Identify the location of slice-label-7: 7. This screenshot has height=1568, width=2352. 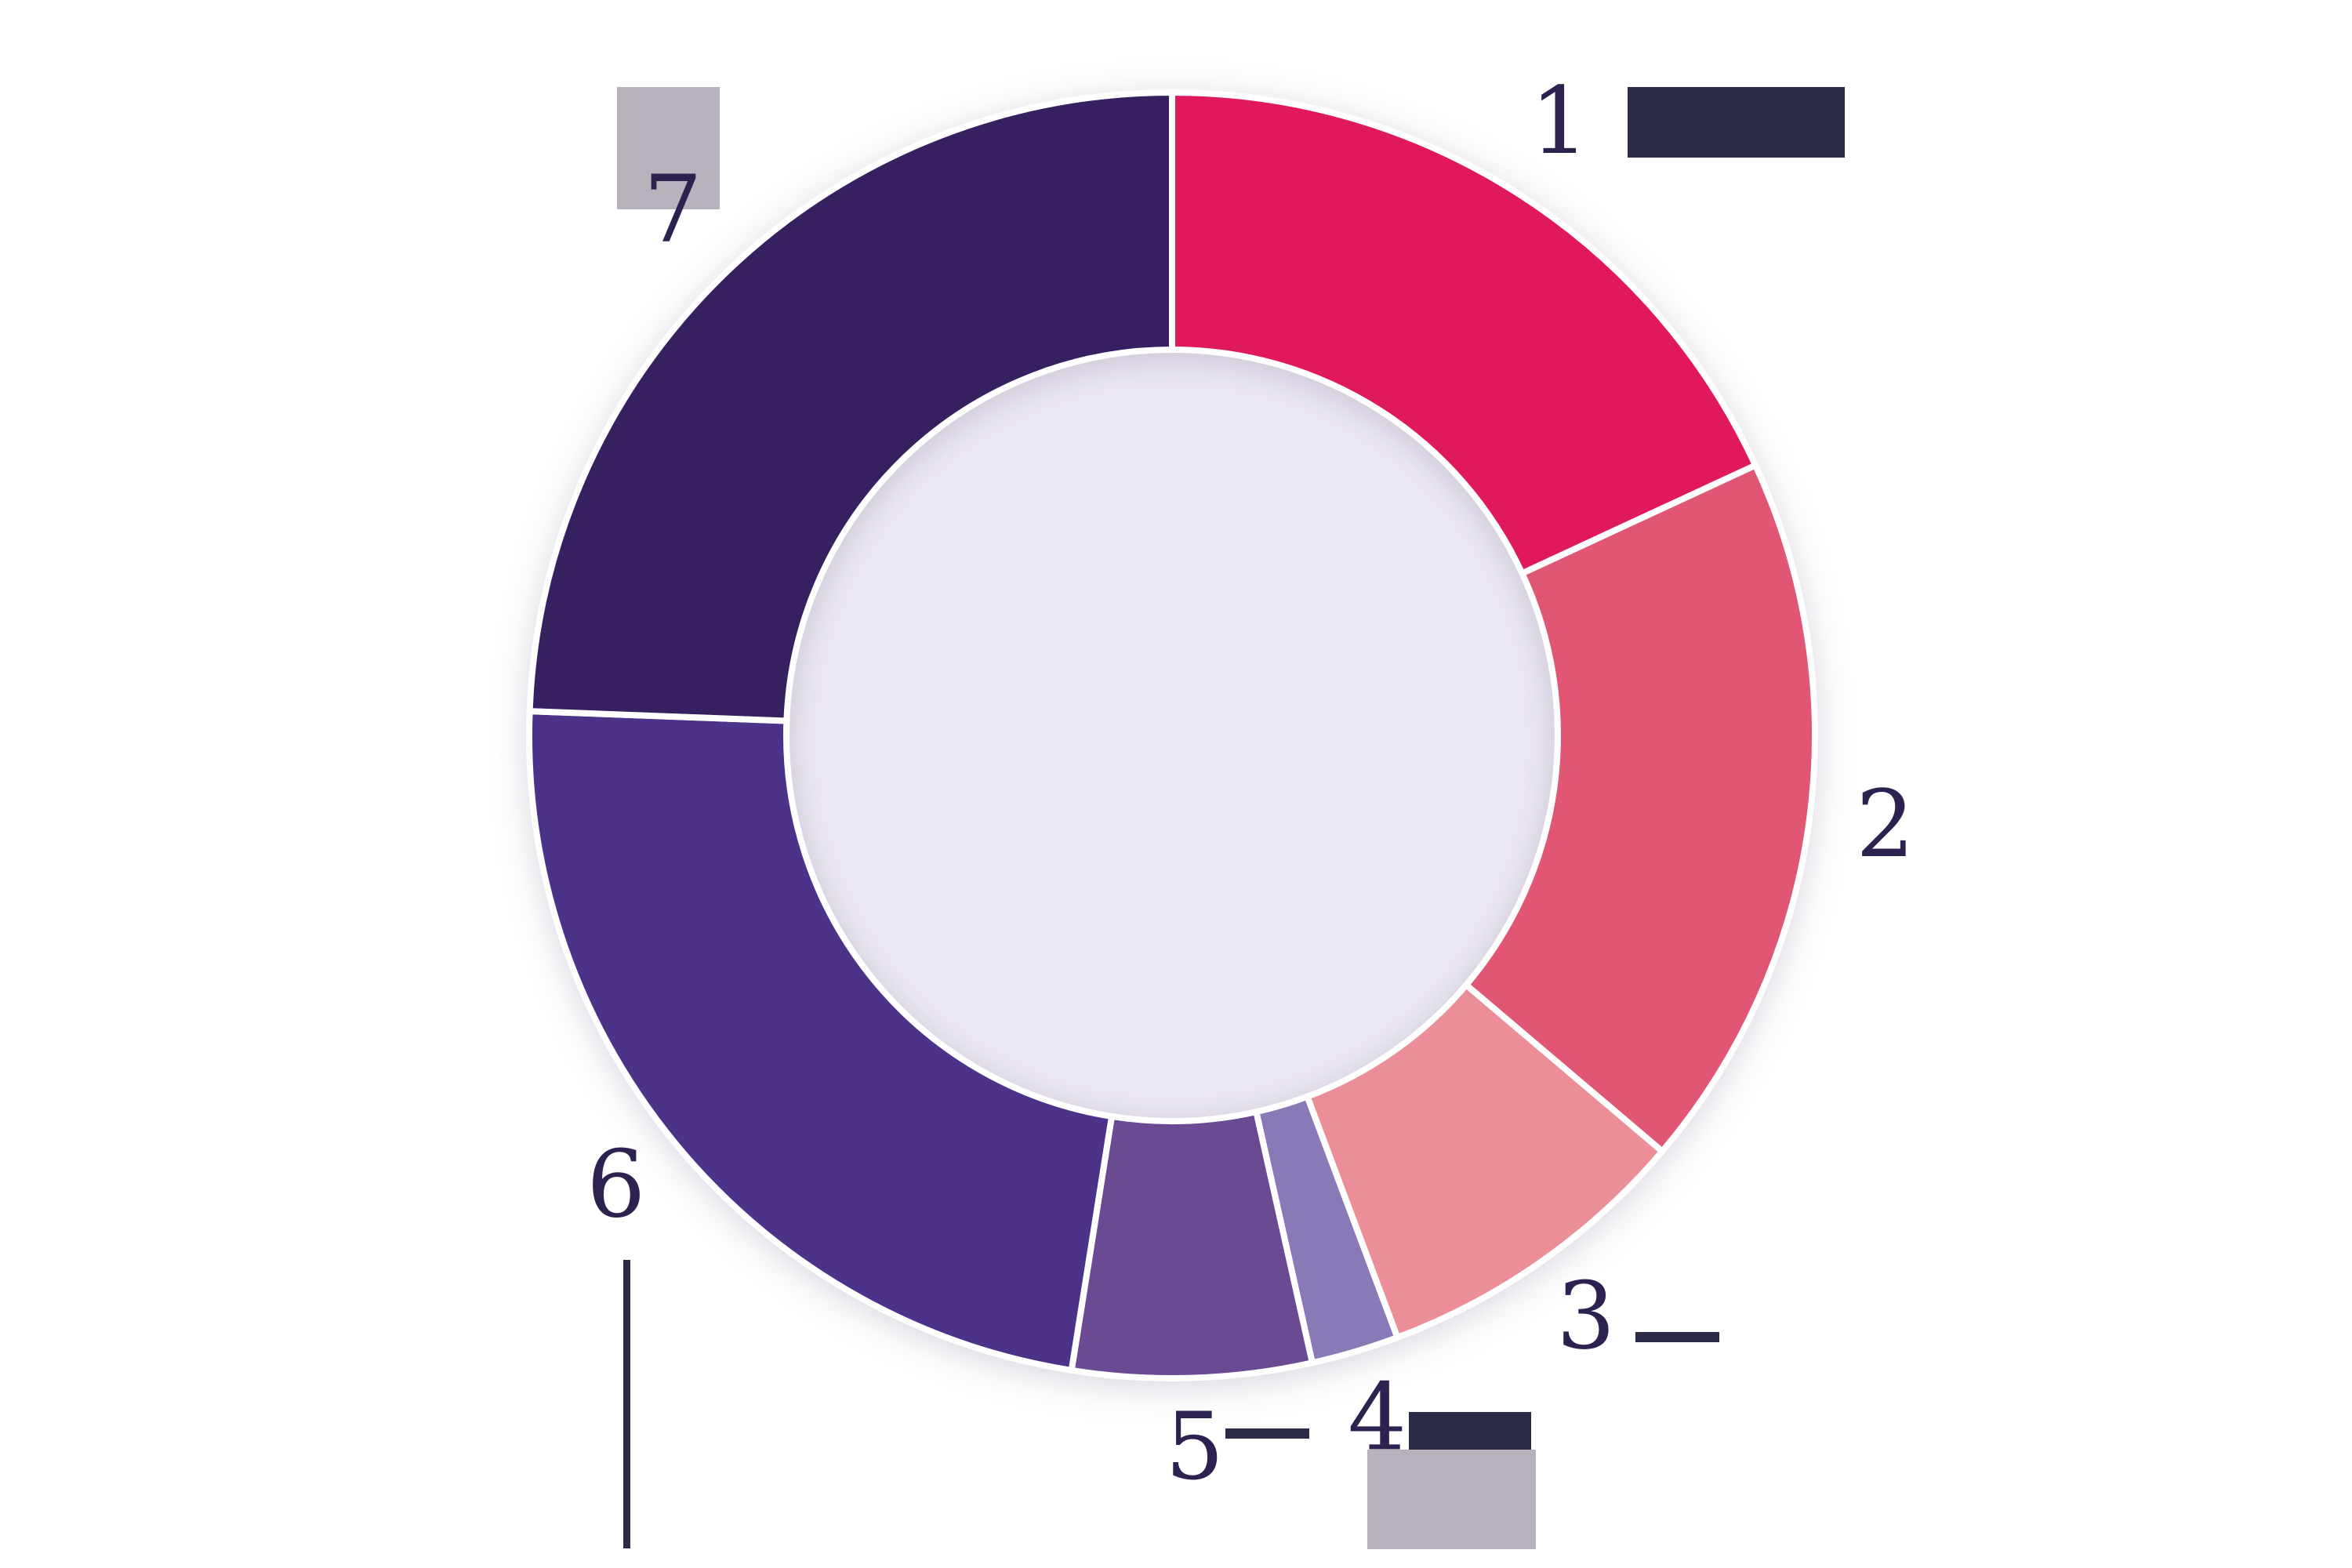
(673, 209).